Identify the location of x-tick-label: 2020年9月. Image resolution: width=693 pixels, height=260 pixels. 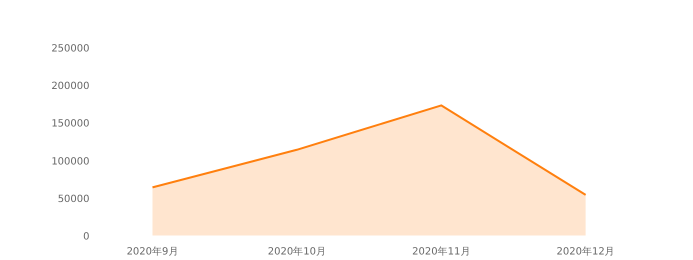
(152, 252).